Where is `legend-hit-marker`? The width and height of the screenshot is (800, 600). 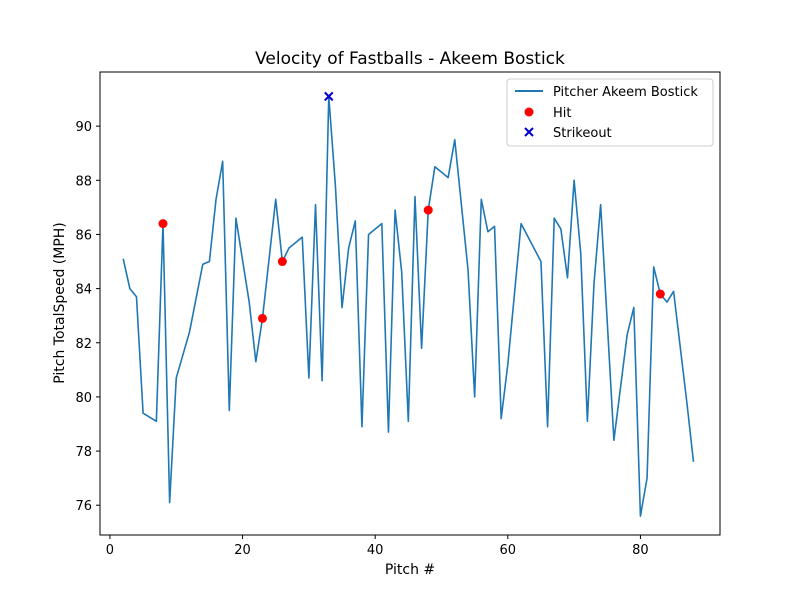
legend-hit-marker is located at coordinates (529, 112).